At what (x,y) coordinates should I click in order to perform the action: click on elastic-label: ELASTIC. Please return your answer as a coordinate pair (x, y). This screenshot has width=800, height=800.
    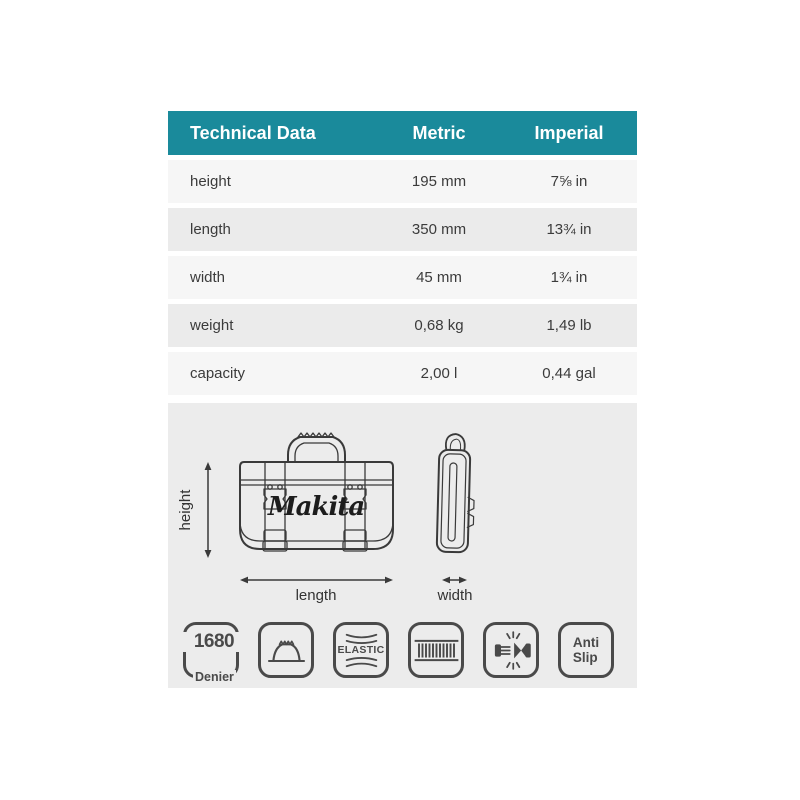
    Looking at the image, I should click on (361, 650).